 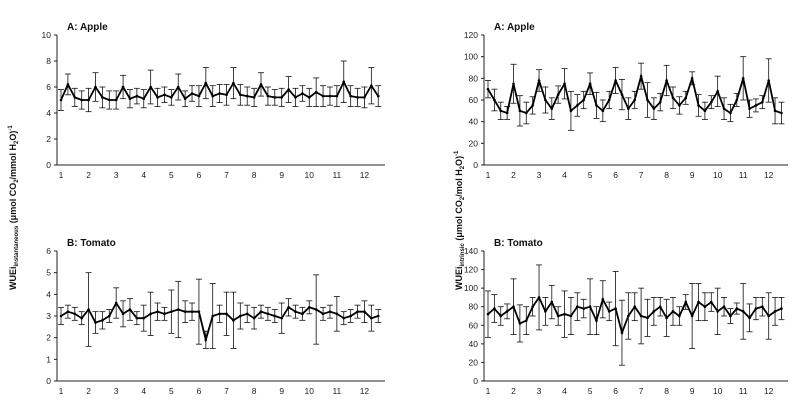 What do you see at coordinates (513, 391) in the screenshot?
I see `x-tick-label: 2` at bounding box center [513, 391].